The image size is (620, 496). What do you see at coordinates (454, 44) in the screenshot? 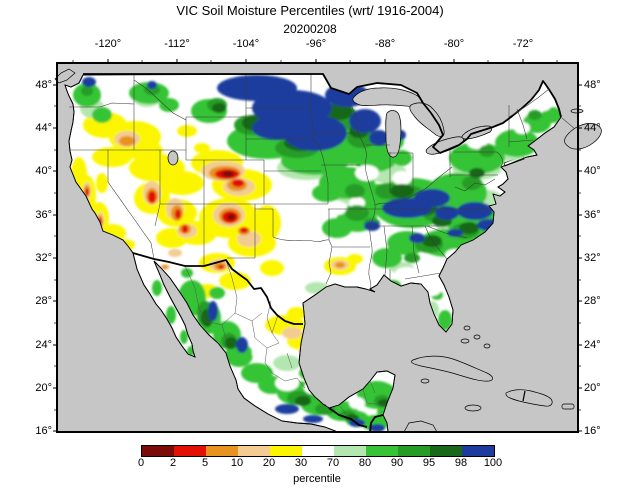
I see `lon-tick-label: -80°` at bounding box center [454, 44].